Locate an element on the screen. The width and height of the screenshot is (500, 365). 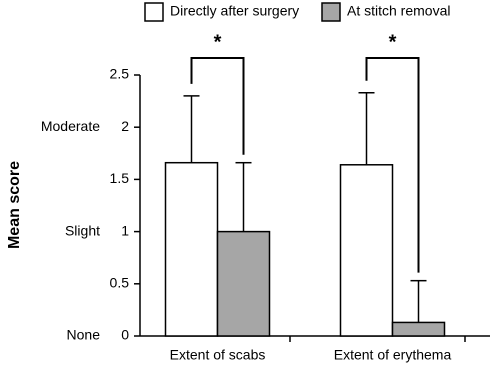
y-tick-label: 2 is located at coordinates (125, 126).